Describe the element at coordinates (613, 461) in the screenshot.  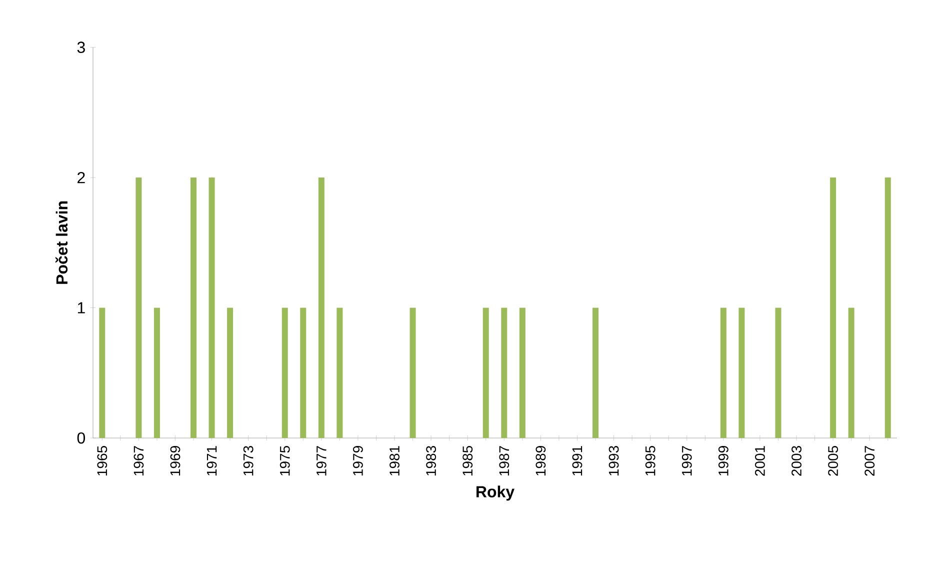
I see `x-tick-label: 1993` at that location.